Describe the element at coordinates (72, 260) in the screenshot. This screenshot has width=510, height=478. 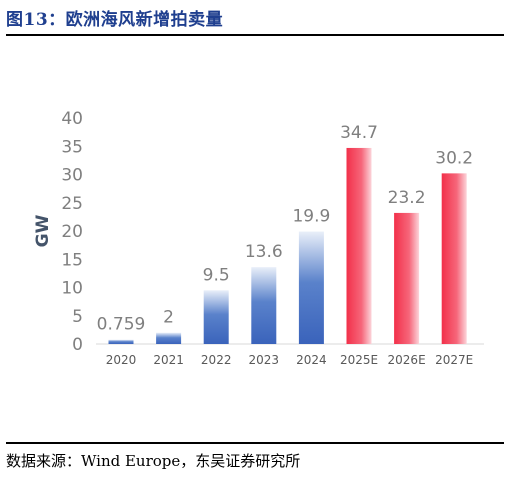
I see `y-tick-label: 15` at that location.